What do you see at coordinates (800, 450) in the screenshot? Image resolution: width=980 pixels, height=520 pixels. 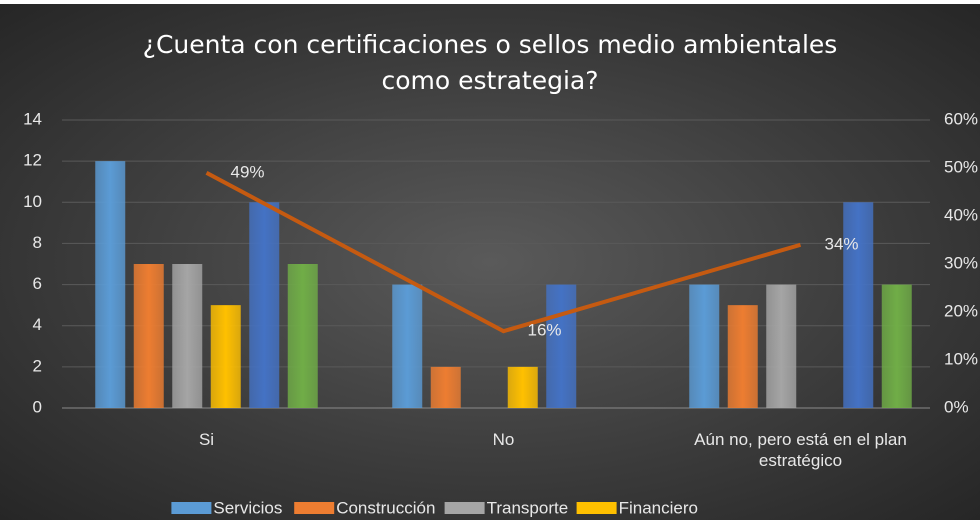 I see `x-tick-label: Aún no, pero está en el plan estratégico` at bounding box center [800, 450].